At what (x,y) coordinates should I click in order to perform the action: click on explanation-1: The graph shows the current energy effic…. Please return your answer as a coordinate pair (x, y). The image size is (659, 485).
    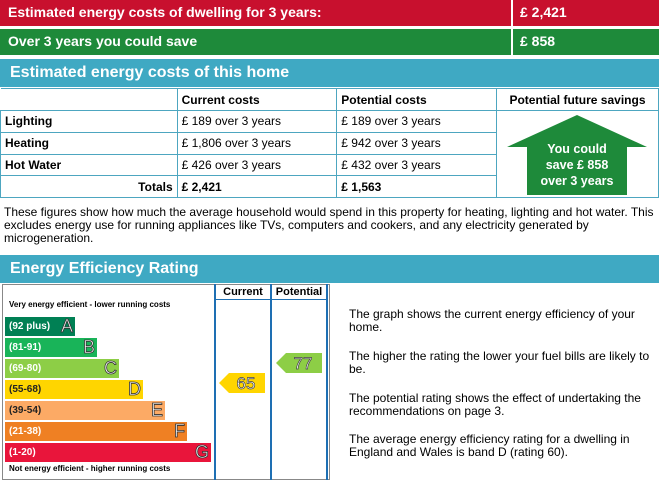
    Looking at the image, I should click on (492, 320).